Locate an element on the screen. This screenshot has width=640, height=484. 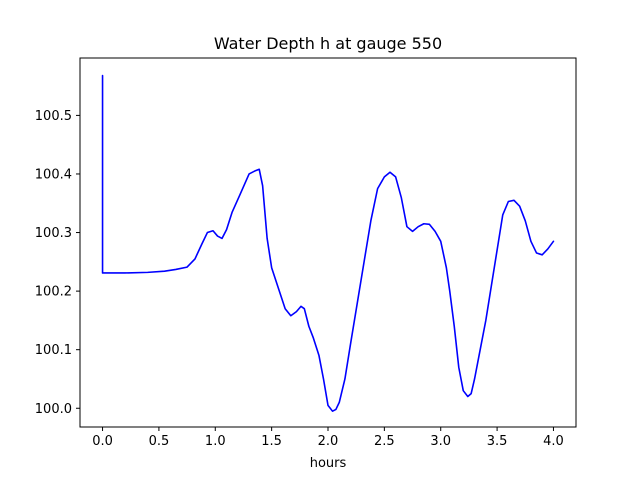
x-tick-label-5: 2.5 is located at coordinates (384, 441).